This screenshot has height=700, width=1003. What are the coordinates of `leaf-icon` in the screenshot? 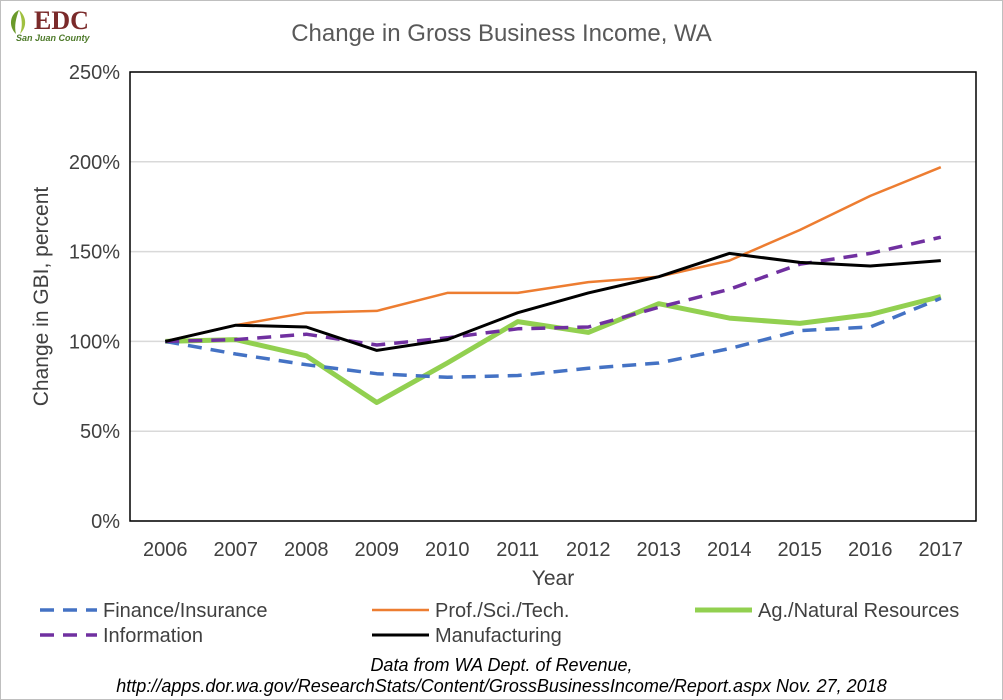 It's located at (18, 22).